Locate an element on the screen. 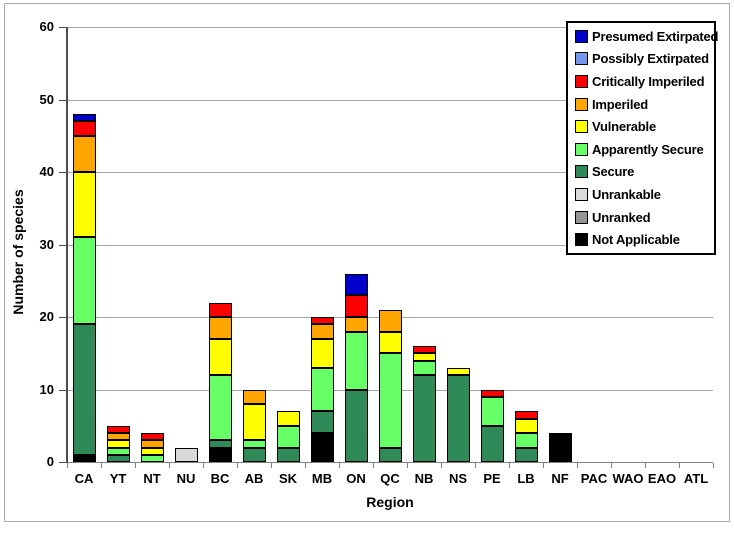 This screenshot has width=734, height=535. bar-segment-nb-vulnerable is located at coordinates (424, 357).